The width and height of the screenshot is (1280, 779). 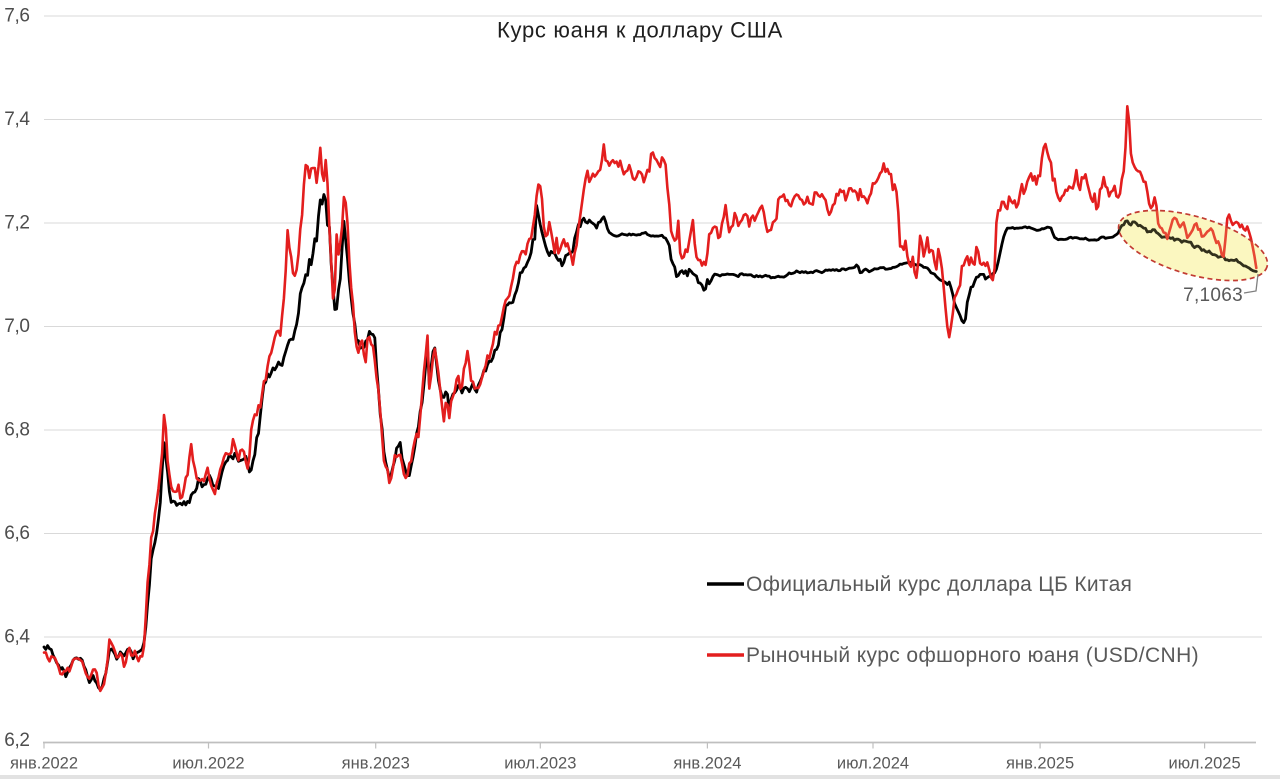 I want to click on svg-text: июл.2022, so click(x=208, y=764).